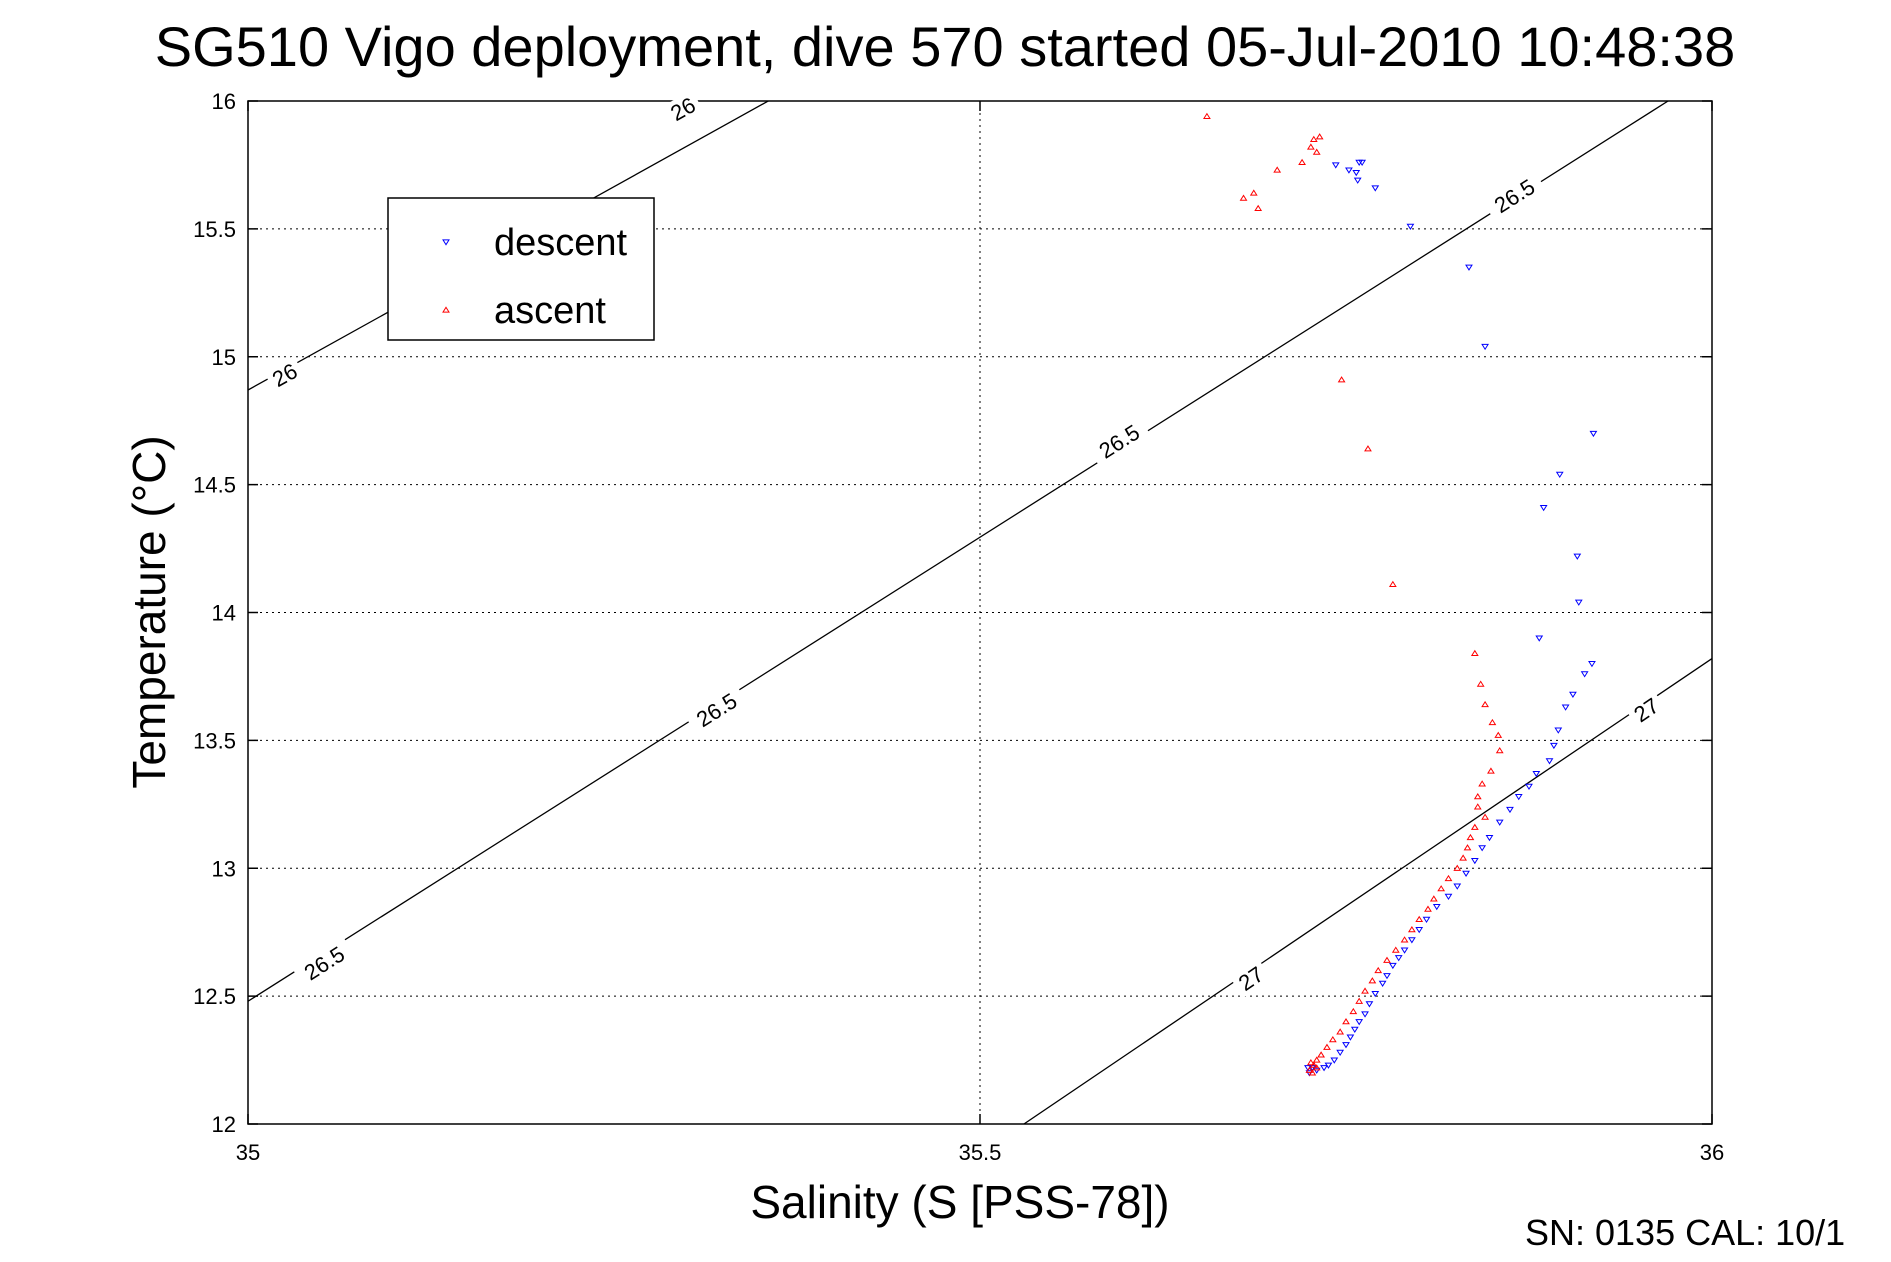  What do you see at coordinates (214, 485) in the screenshot?
I see `y-tick-label: 14.5` at bounding box center [214, 485].